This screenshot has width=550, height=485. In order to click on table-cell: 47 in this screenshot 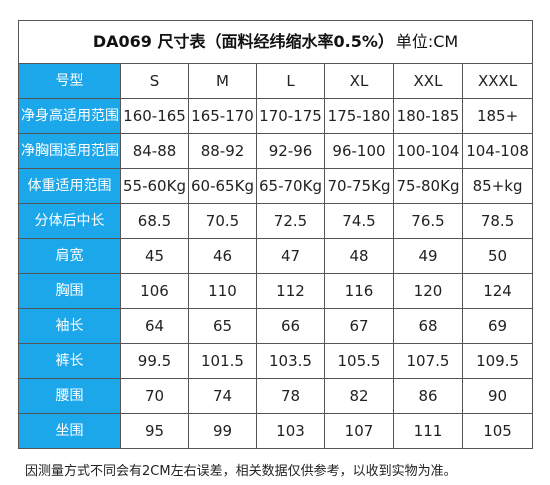, I will do `click(290, 256)`.